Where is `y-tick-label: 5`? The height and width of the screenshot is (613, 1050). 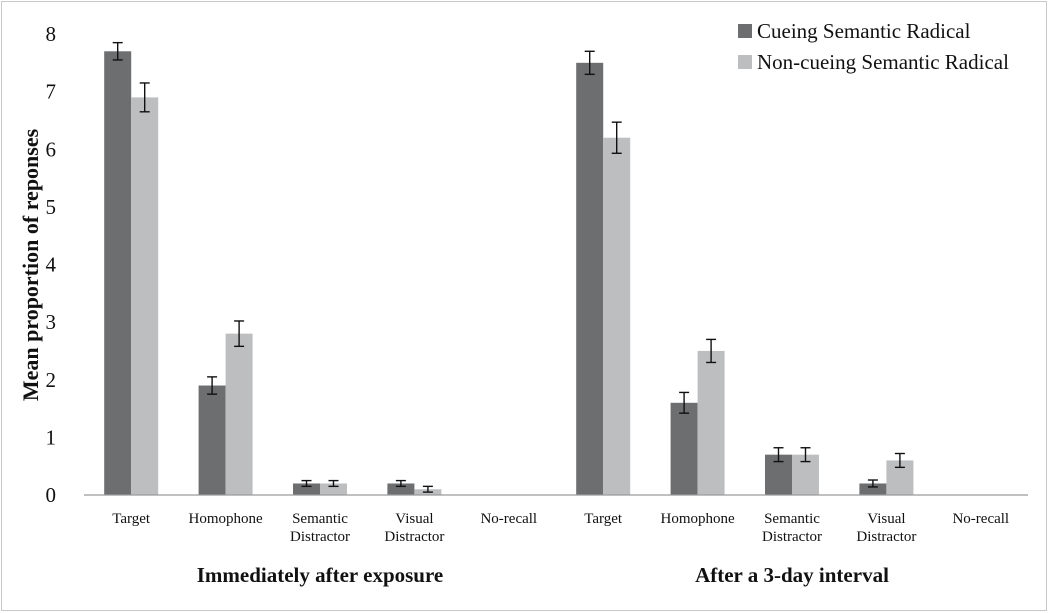 y-tick-label: 5 is located at coordinates (51, 207).